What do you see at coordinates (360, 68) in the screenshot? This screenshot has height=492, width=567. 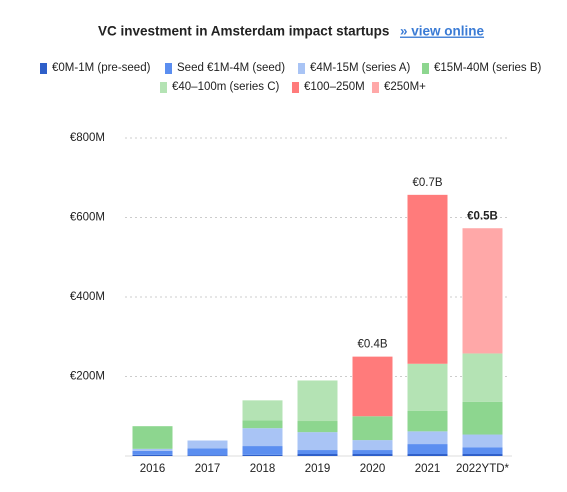 I see `legend-label: €4M-15M (series A)` at bounding box center [360, 68].